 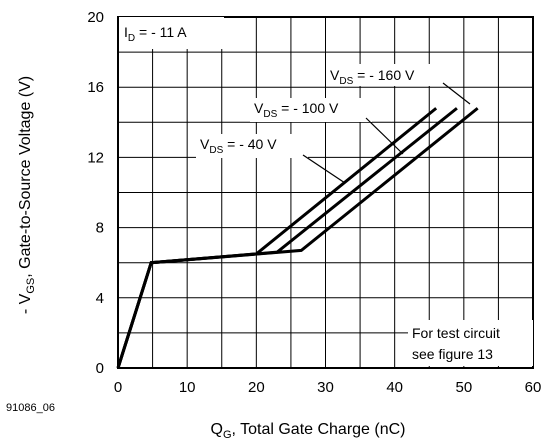 What do you see at coordinates (95, 17) in the screenshot?
I see `y-tick-label: 20` at bounding box center [95, 17].